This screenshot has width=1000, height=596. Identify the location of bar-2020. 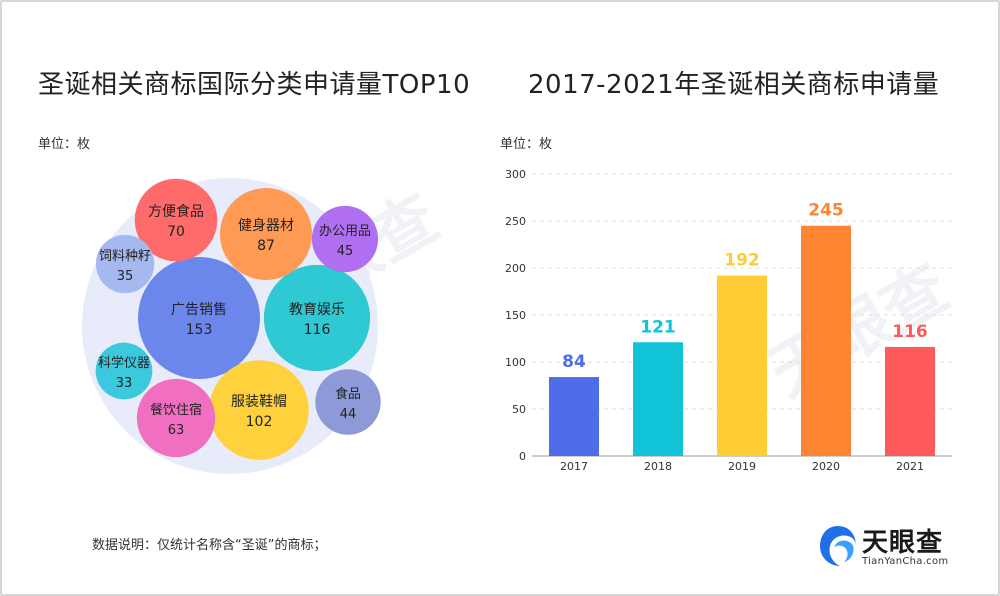
(826, 340).